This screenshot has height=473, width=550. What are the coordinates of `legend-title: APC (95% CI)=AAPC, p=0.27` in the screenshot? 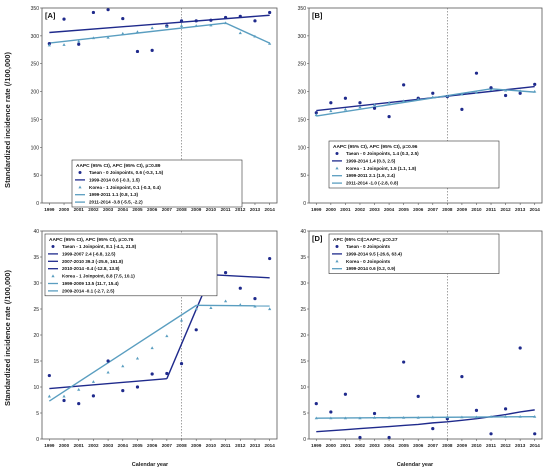 It's located at (365, 240).